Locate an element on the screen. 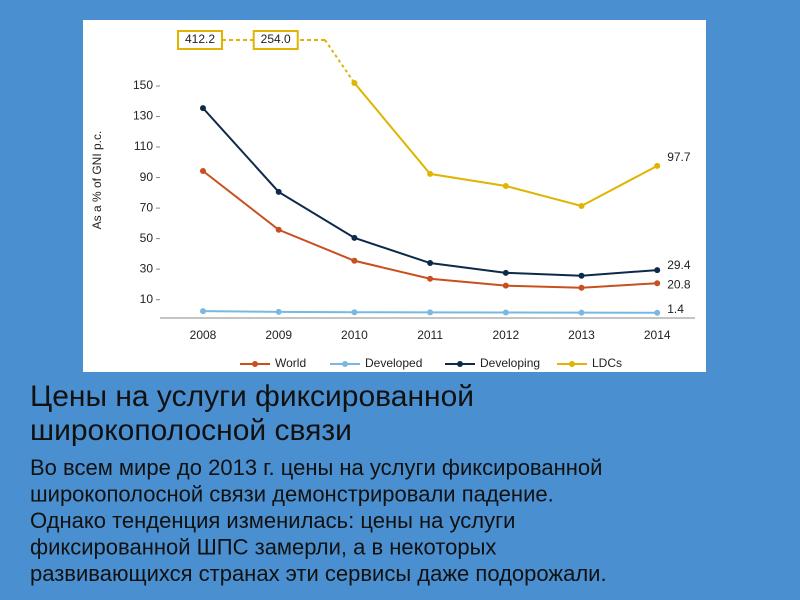  break-connector is located at coordinates (340, 61).